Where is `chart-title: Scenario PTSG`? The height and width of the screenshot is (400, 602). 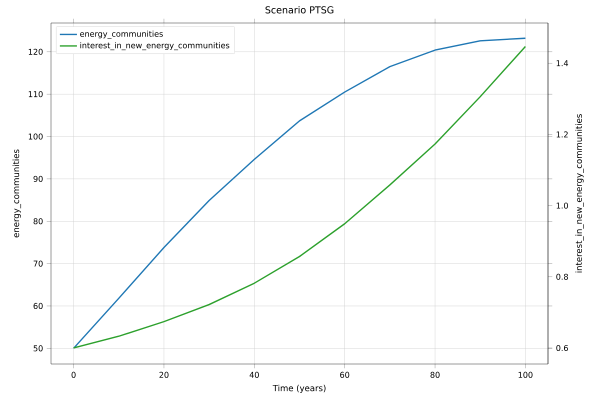
chart-title: Scenario PTSG is located at coordinates (300, 10).